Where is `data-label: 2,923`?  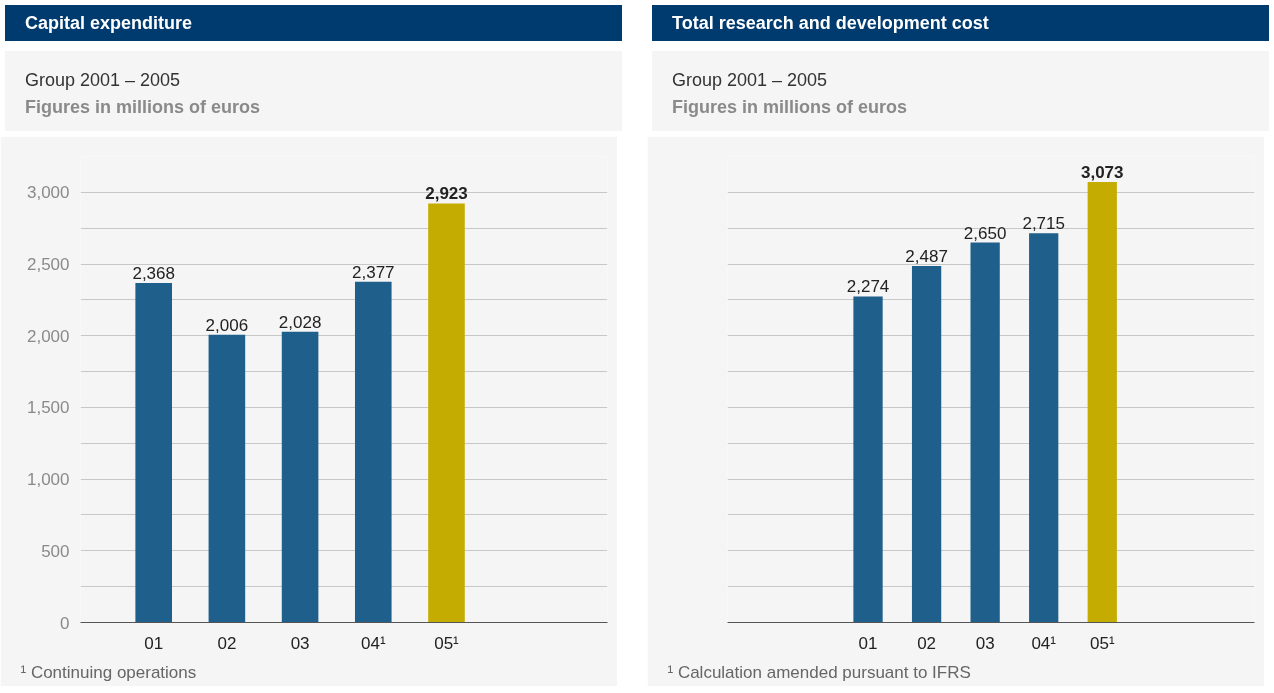 data-label: 2,923 is located at coordinates (446, 194).